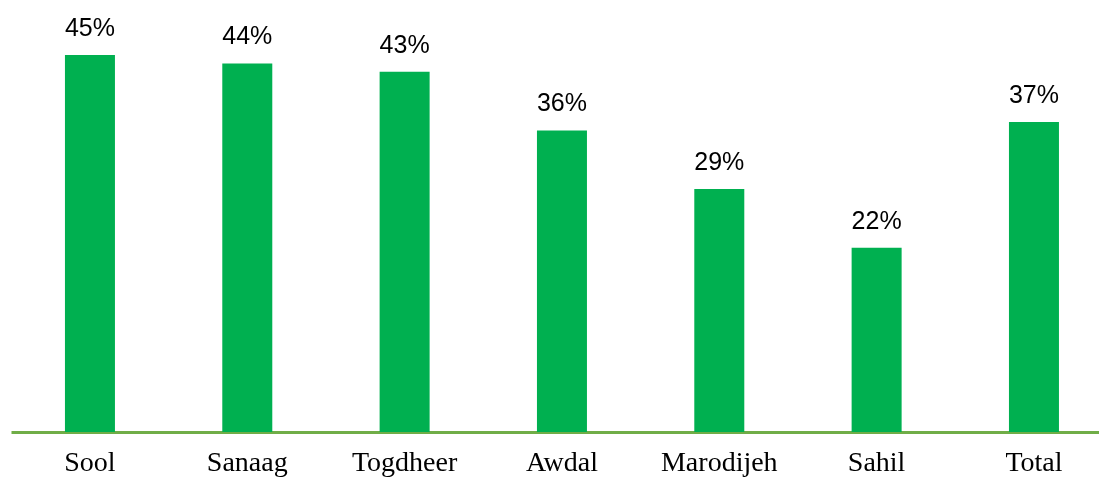 The width and height of the screenshot is (1099, 485). I want to click on data-label: 36%, so click(561, 102).